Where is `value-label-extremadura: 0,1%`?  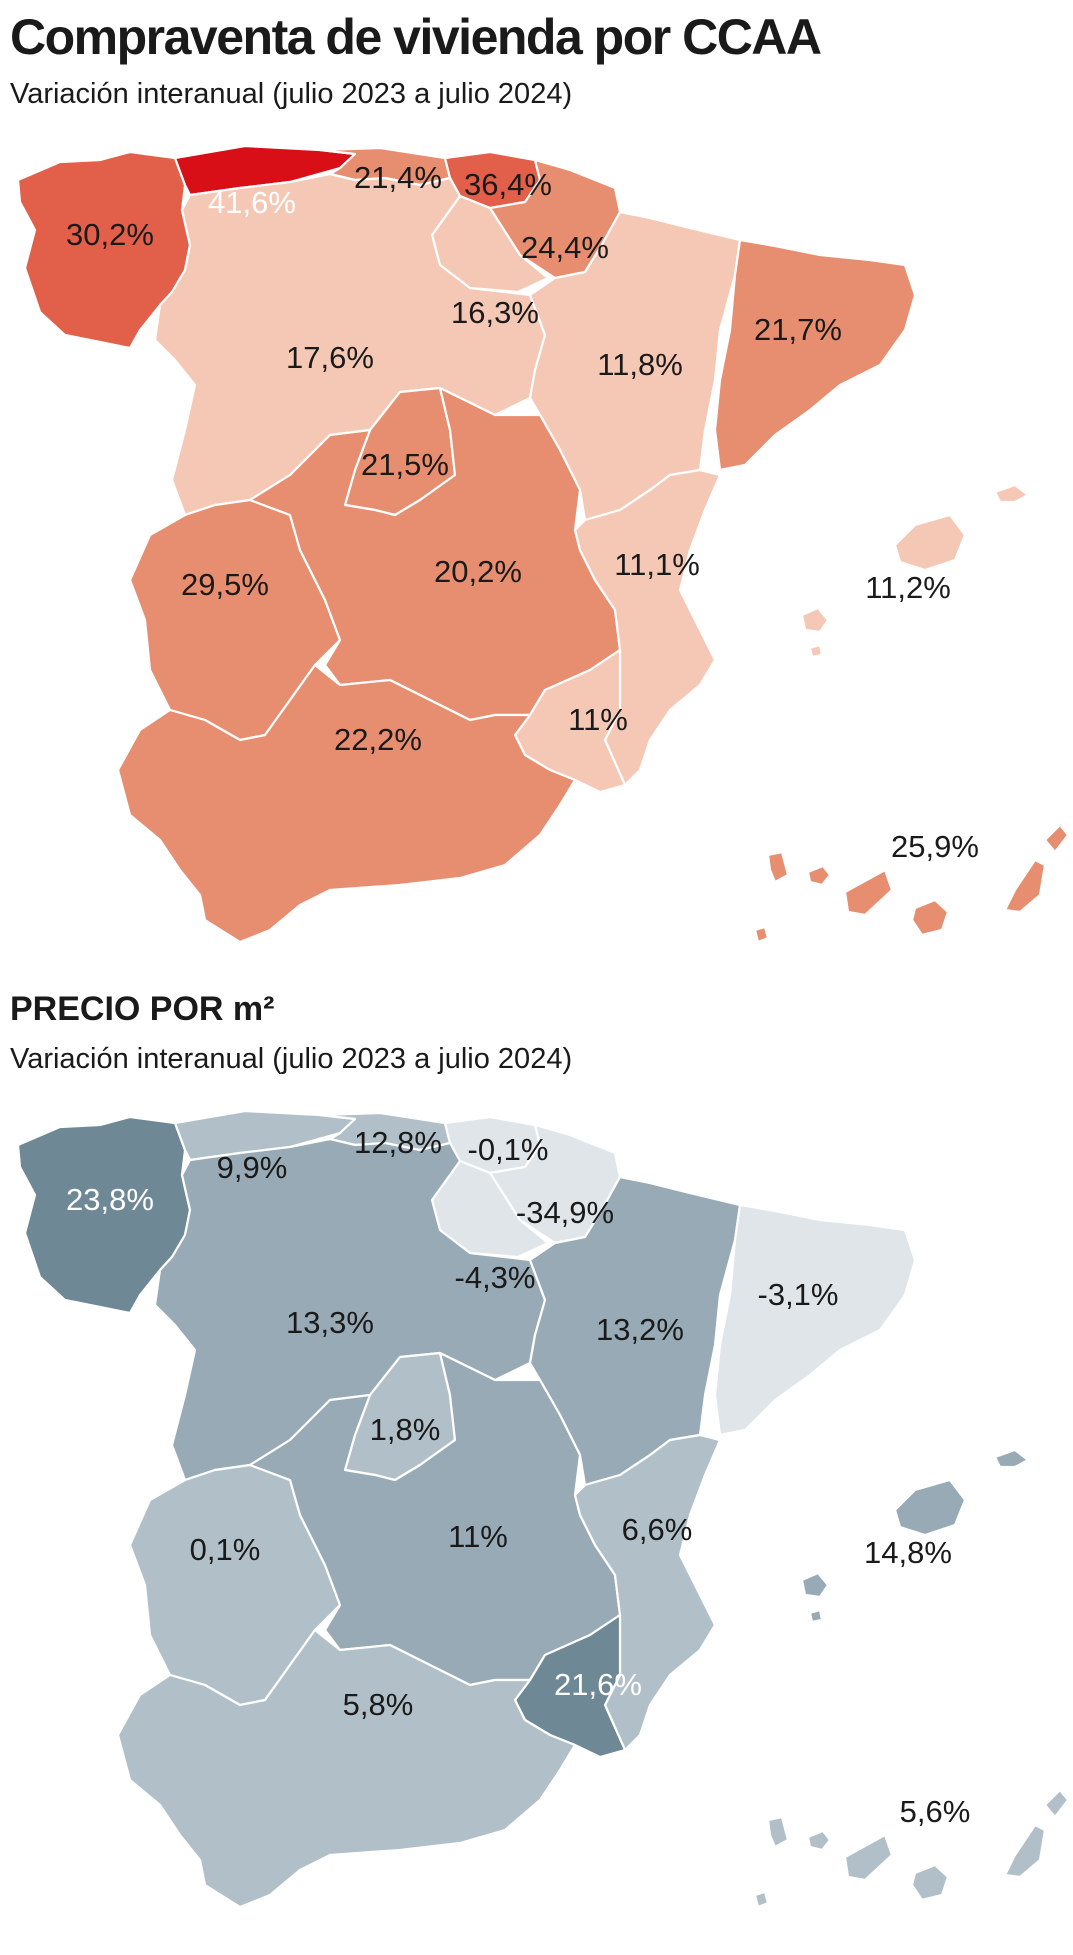
value-label-extremadura: 0,1% is located at coordinates (225, 1549).